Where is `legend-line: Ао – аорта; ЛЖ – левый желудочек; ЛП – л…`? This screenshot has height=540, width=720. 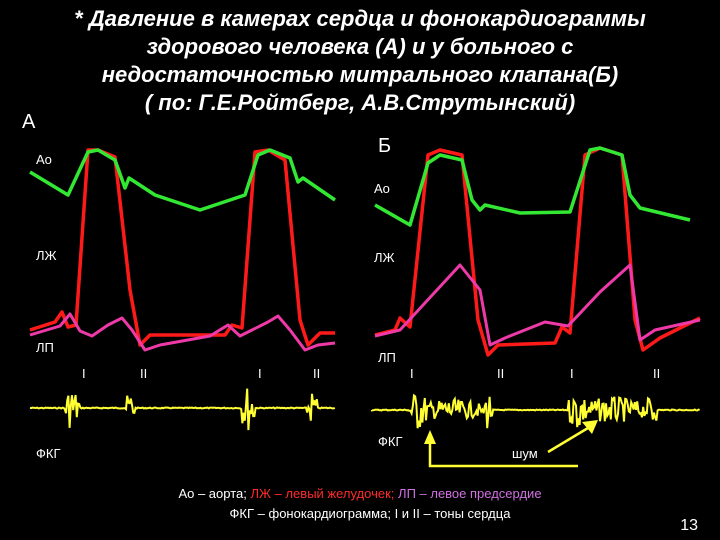
legend-line: Ао – аорта; ЛЖ – левый желудочек; ЛП – л… is located at coordinates (359, 493).